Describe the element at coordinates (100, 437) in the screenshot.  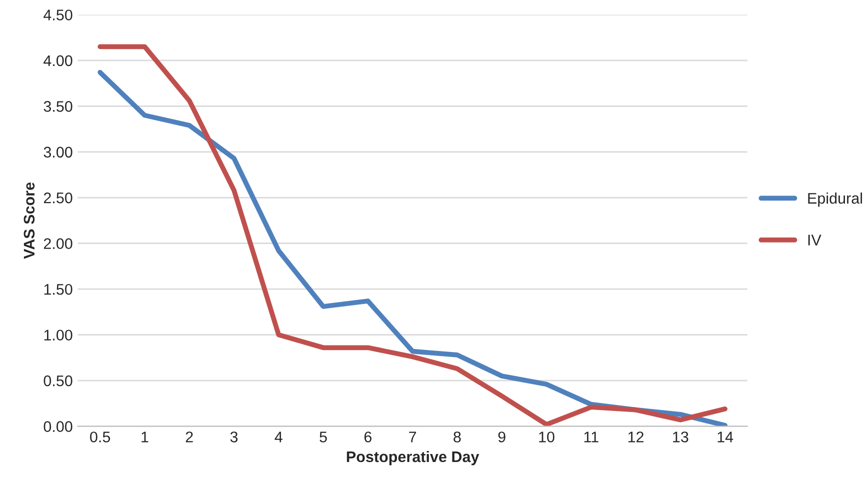
I see `x-tick-label: 0.5` at that location.